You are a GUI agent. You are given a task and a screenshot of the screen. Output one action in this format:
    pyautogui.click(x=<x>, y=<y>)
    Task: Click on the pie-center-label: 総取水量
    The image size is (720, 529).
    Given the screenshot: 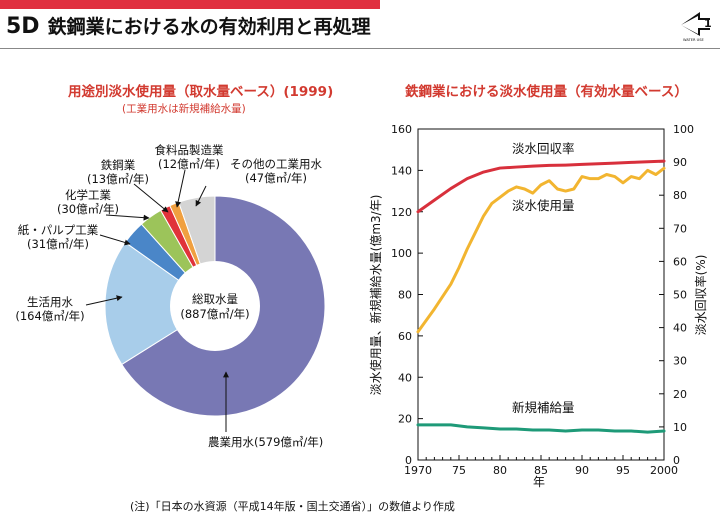 What is the action you would take?
    pyautogui.click(x=215, y=299)
    